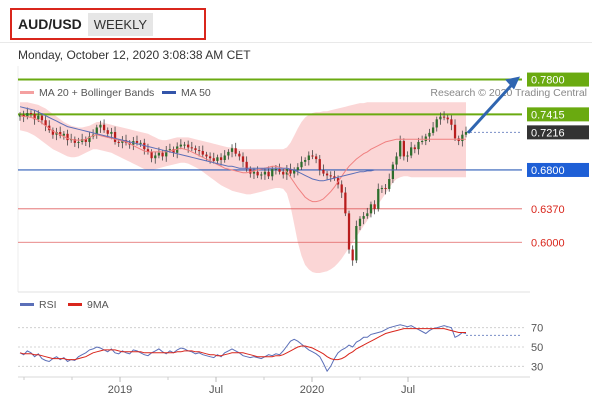  What do you see at coordinates (558, 160) in the screenshot?
I see `level-labels: 0.7800 0.7415 0.7216 0.6800 0.6370 0.6000` at bounding box center [558, 160].